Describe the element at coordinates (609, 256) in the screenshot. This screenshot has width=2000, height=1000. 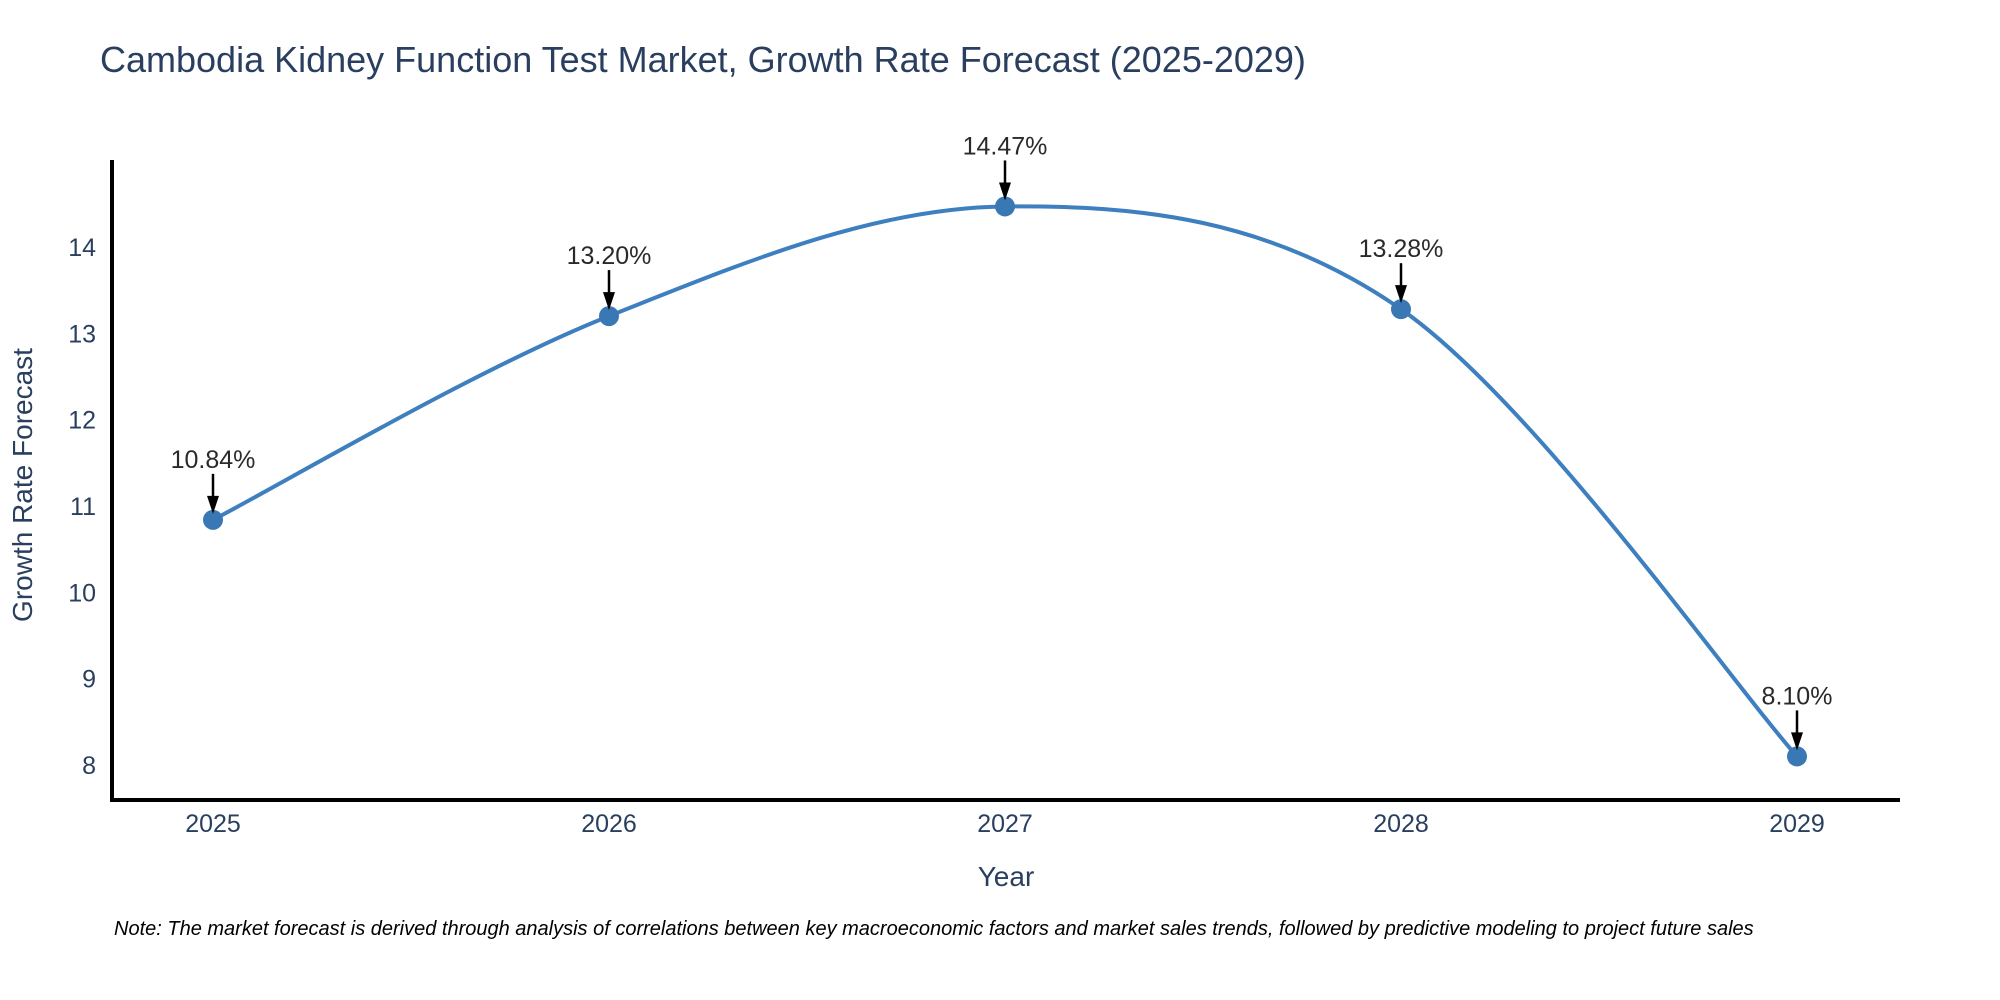
I see `data-point-label: 13.20%` at that location.